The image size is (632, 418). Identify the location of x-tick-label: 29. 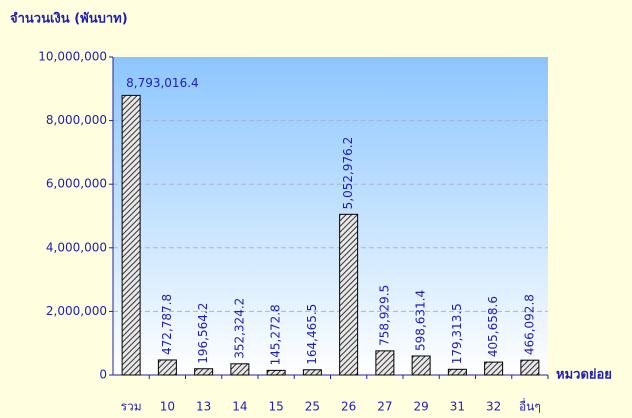
(420, 407).